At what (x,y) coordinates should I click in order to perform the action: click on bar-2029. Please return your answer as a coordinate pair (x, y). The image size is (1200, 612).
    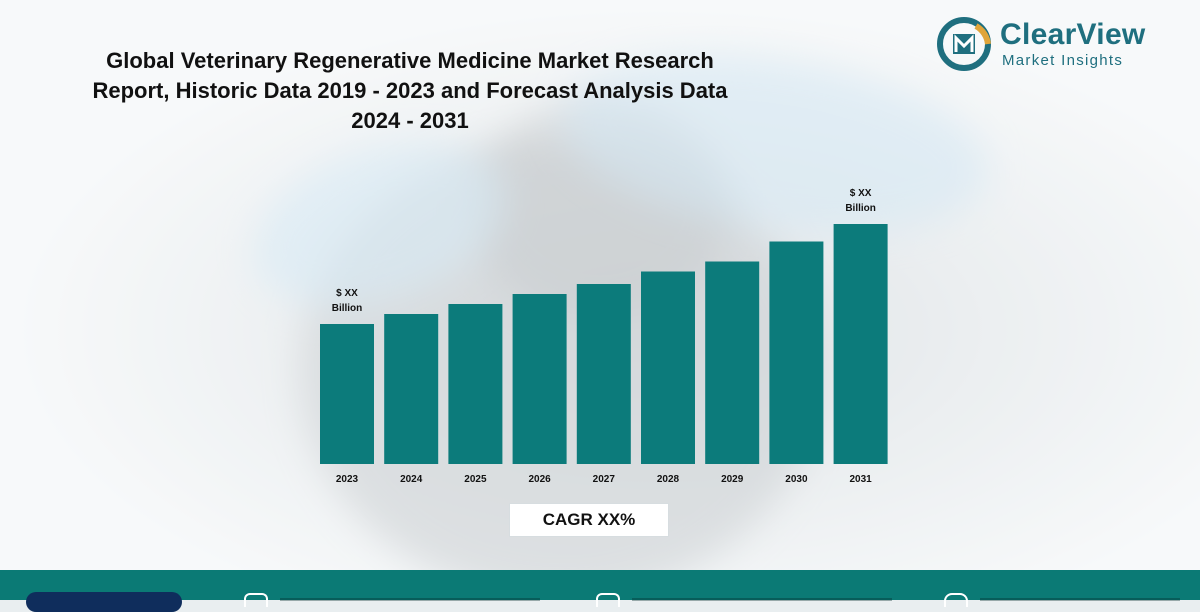
    Looking at the image, I should click on (732, 362).